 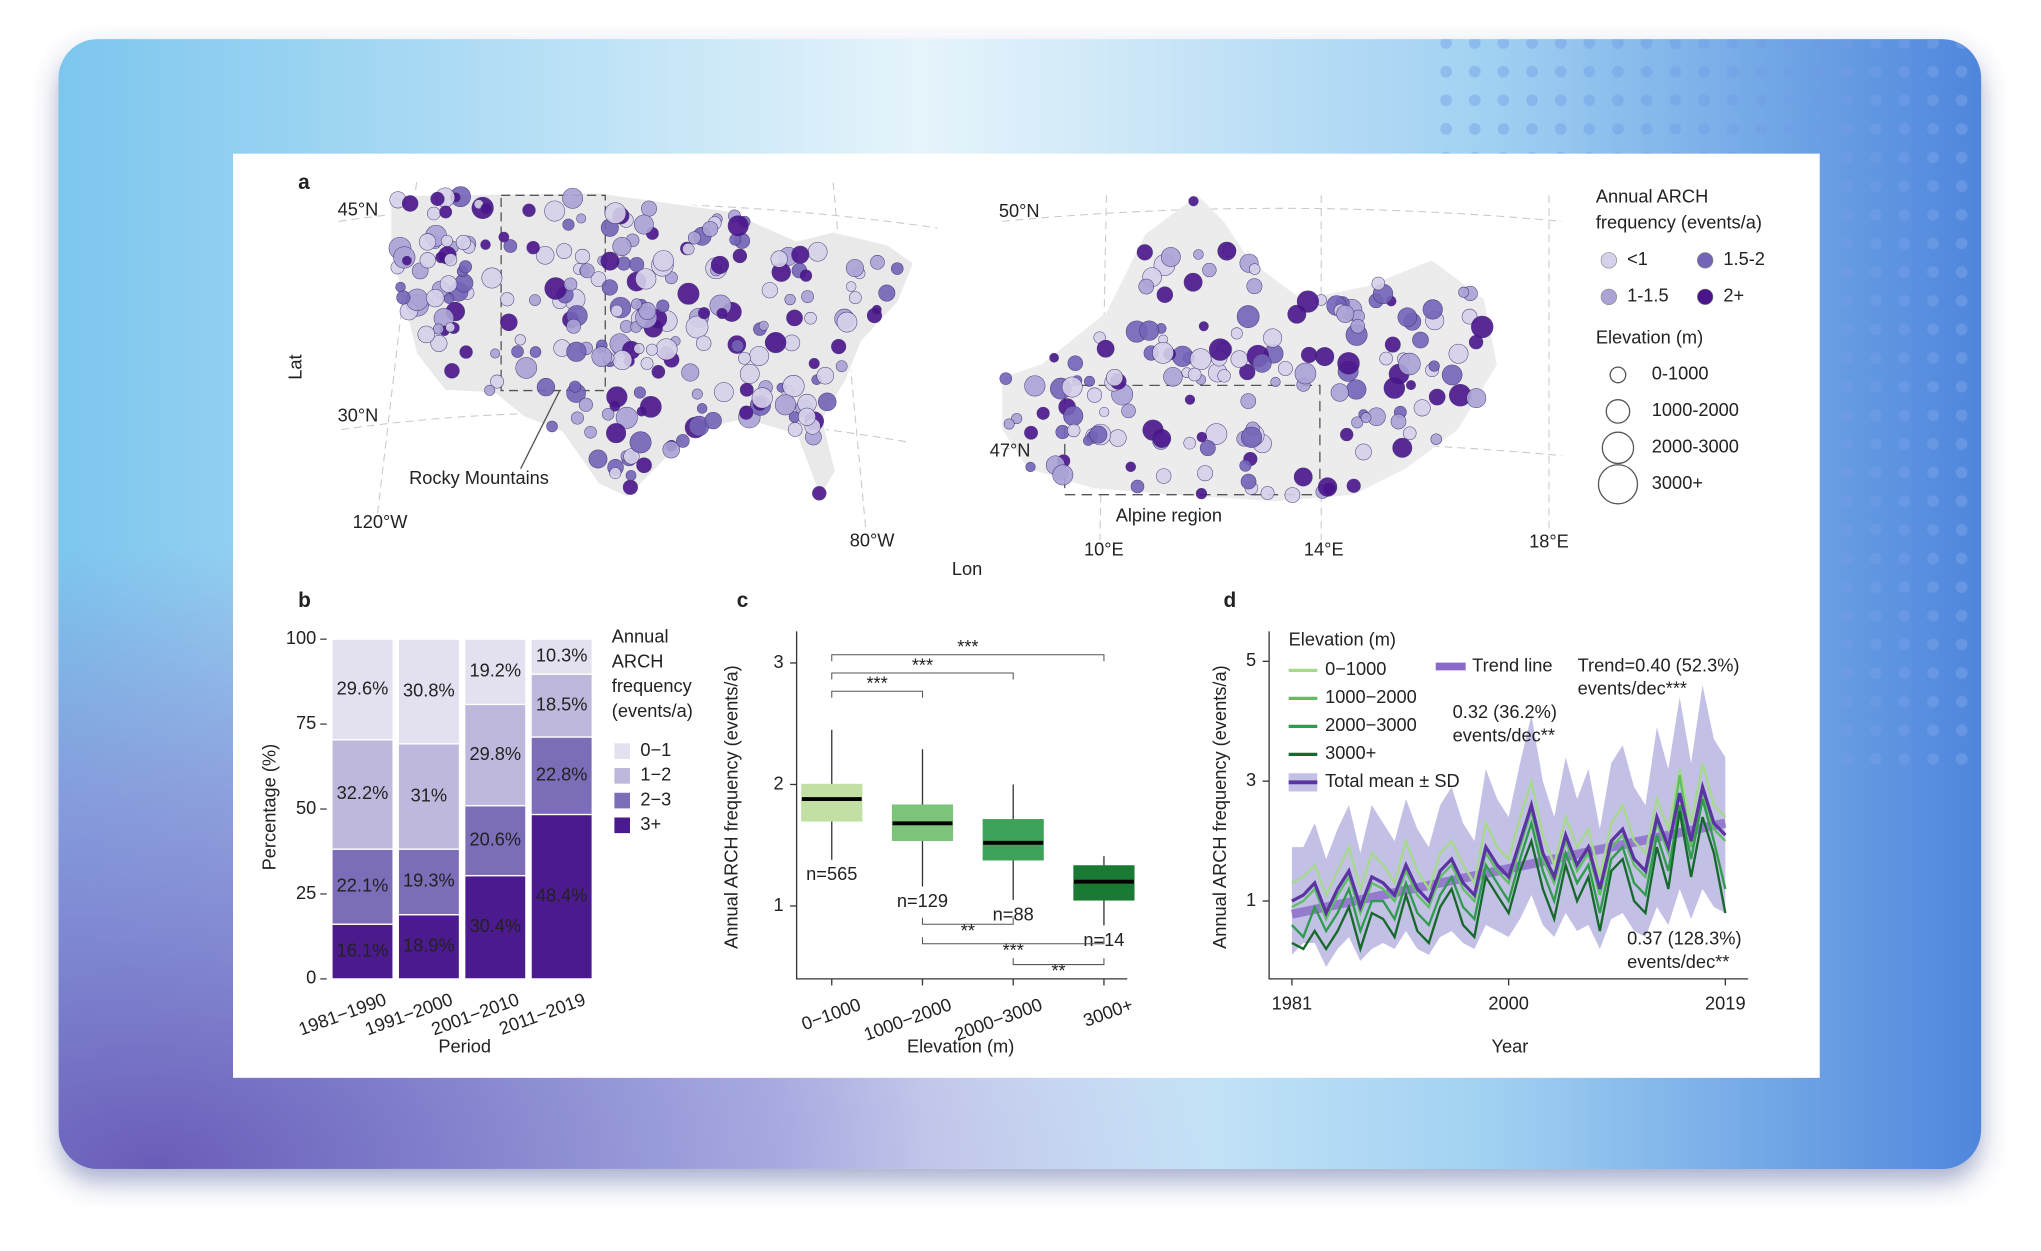 I want to click on legend-label: 0−1000, so click(x=1355, y=669).